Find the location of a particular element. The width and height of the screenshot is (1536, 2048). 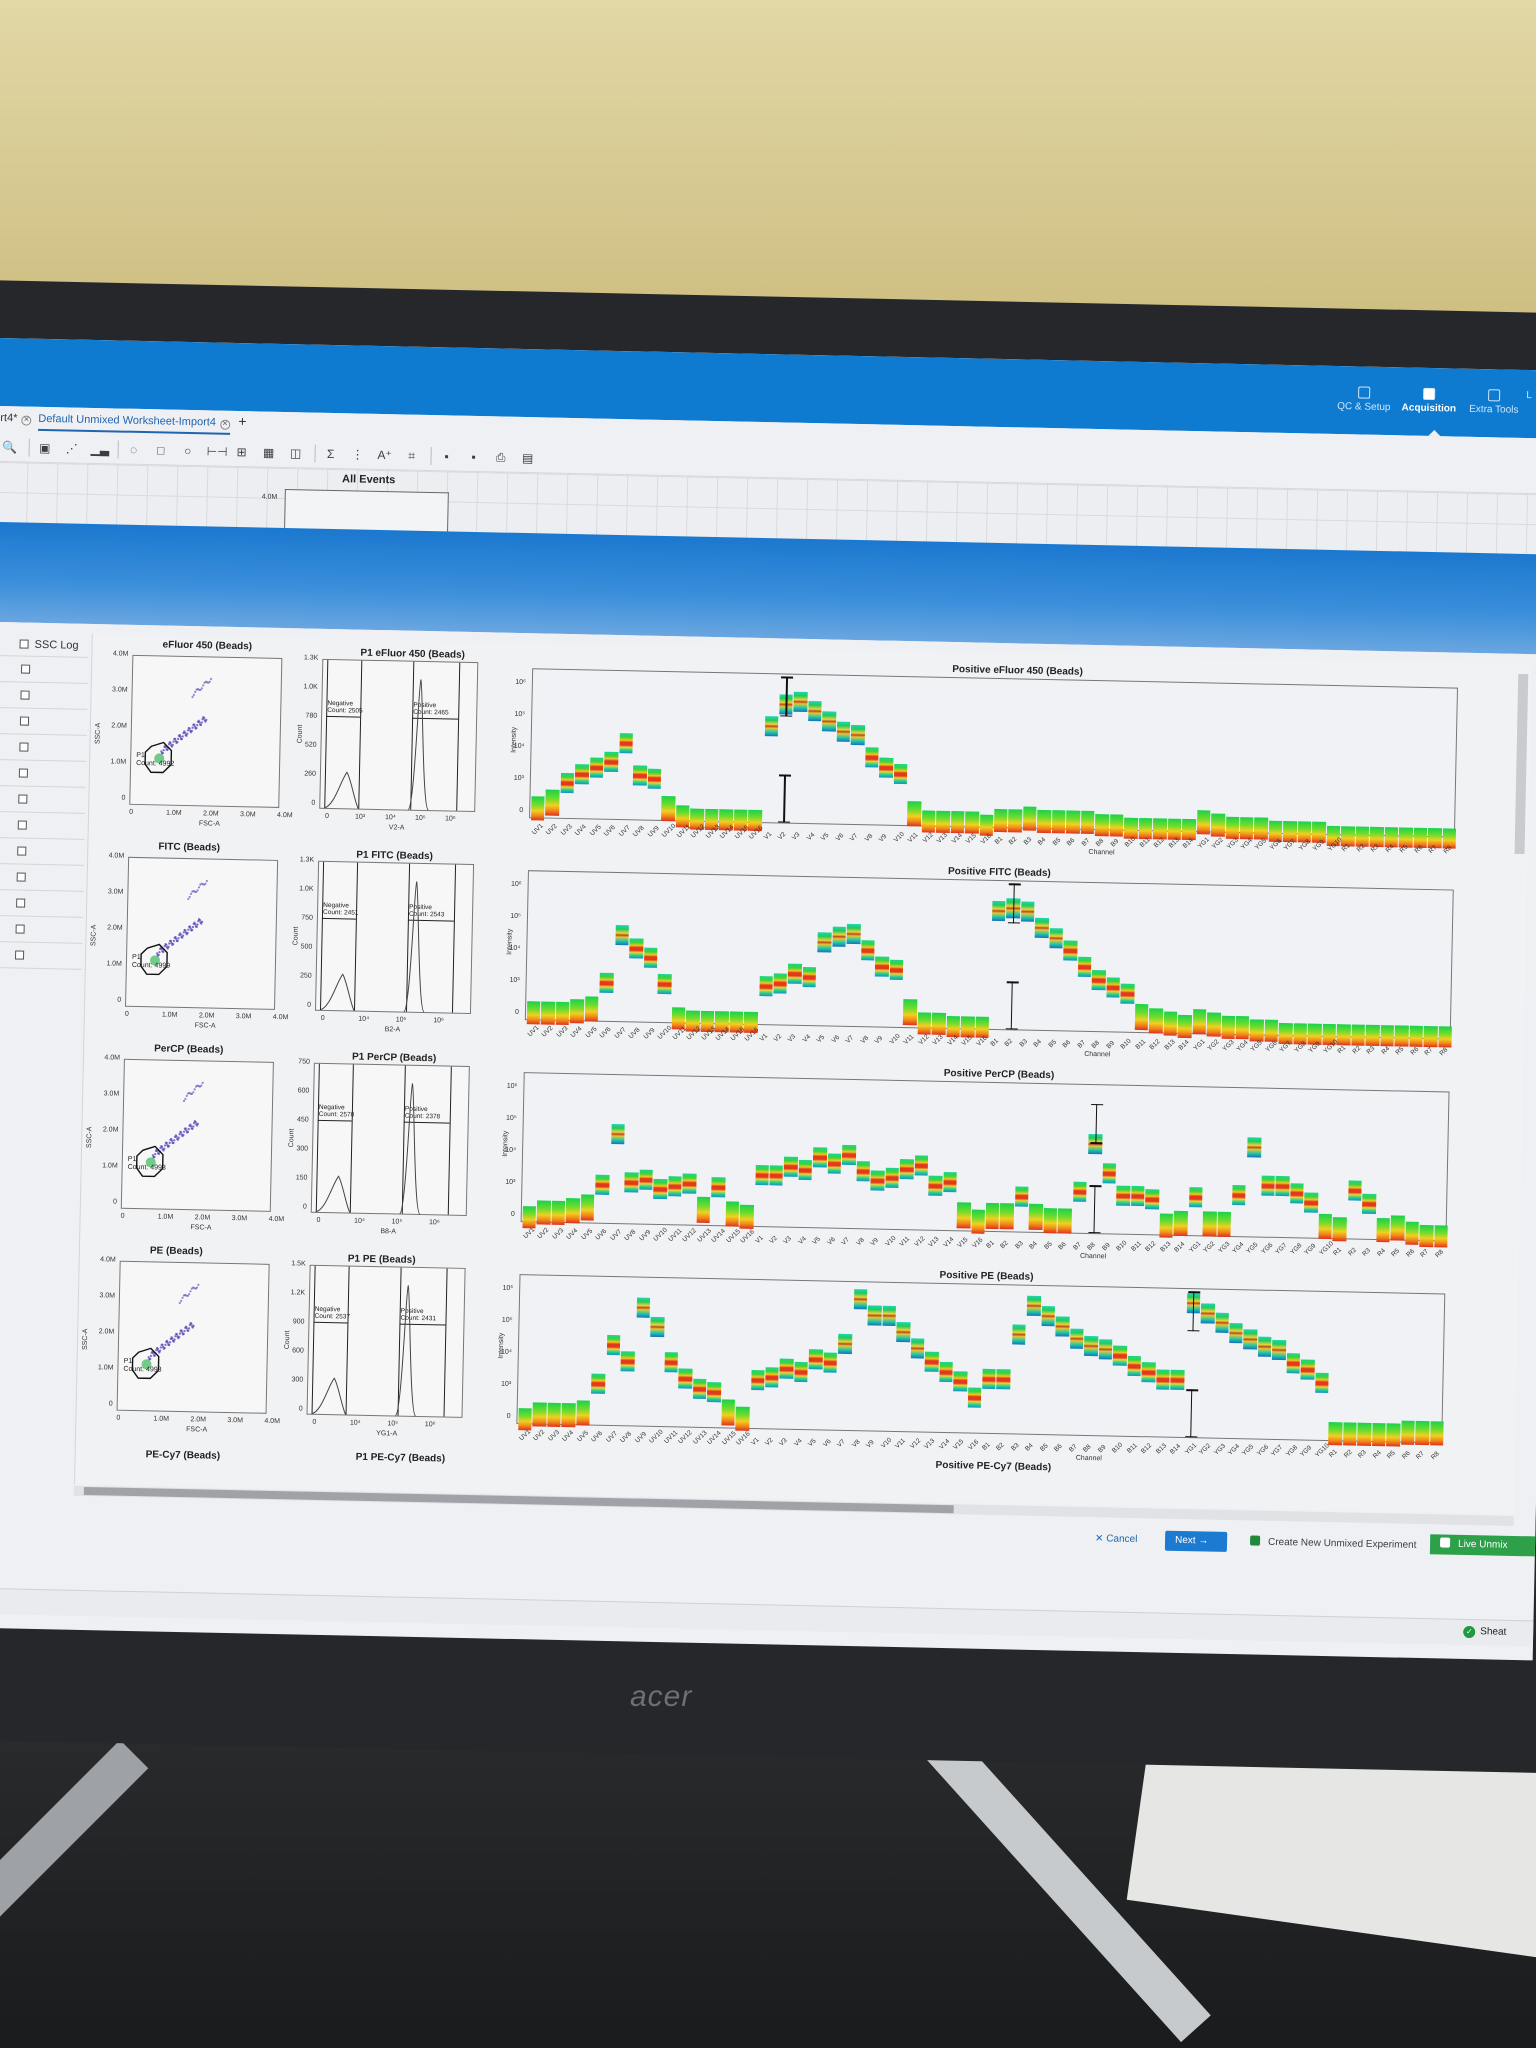

channel-label: UV11 is located at coordinates (670, 1437).